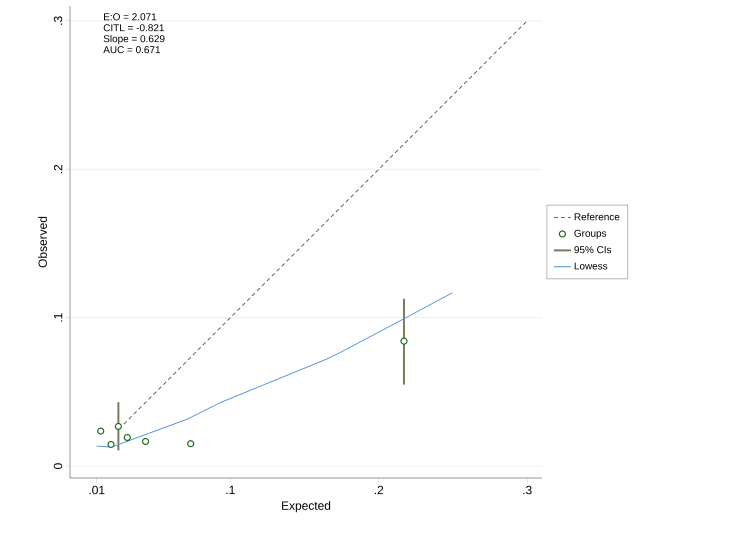  I want to click on x-axis-title: Expected, so click(306, 506).